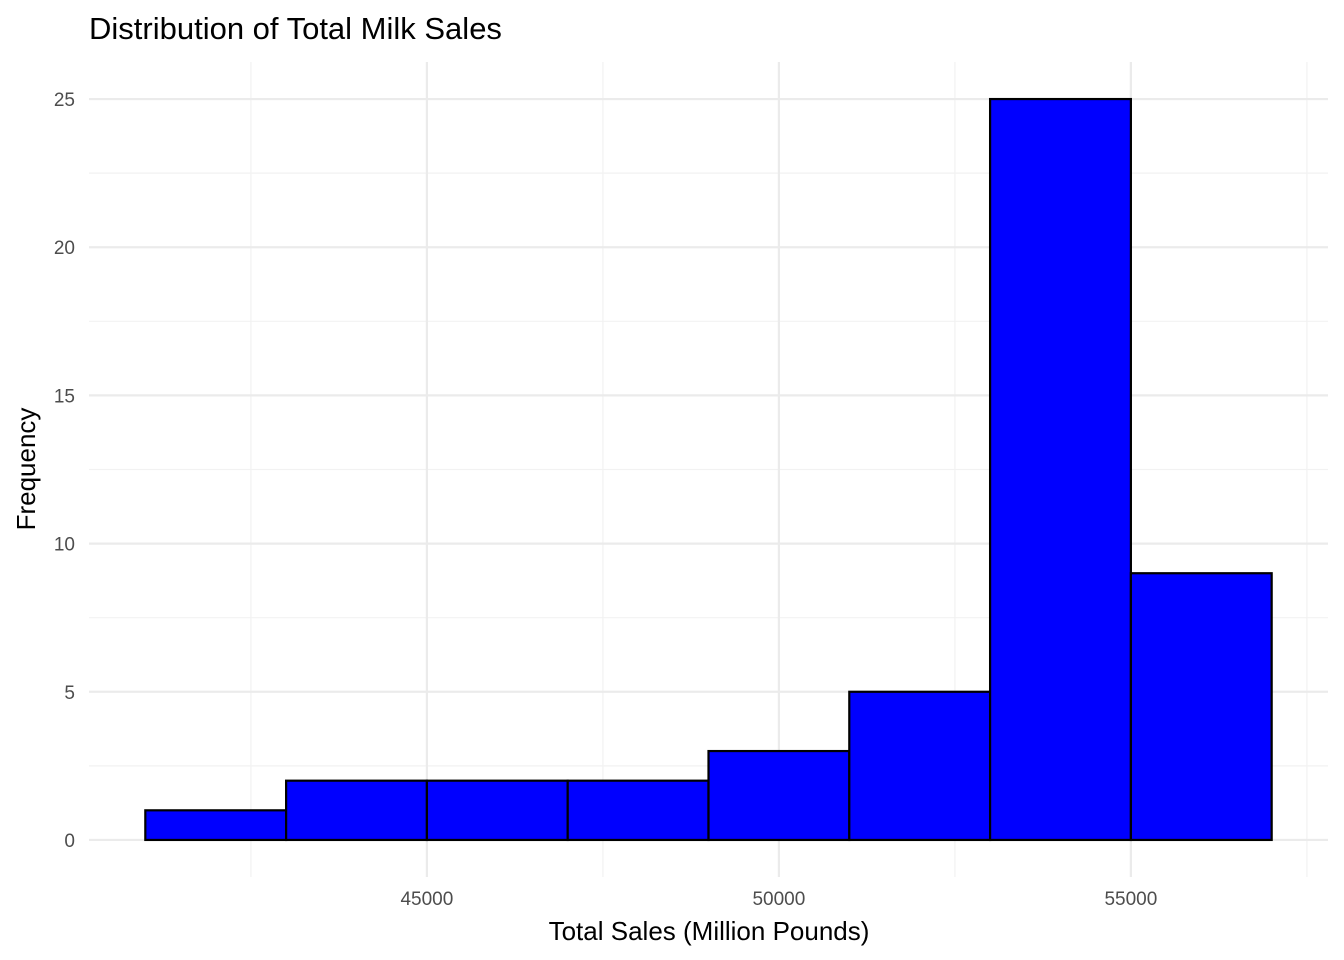 Image resolution: width=1344 pixels, height=960 pixels. I want to click on x-tick-label: 45000, so click(426, 899).